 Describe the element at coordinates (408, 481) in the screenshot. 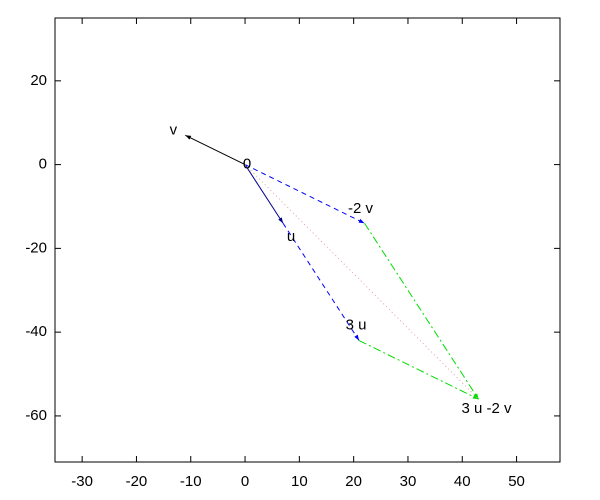

I see `x-tick-label: 30` at that location.